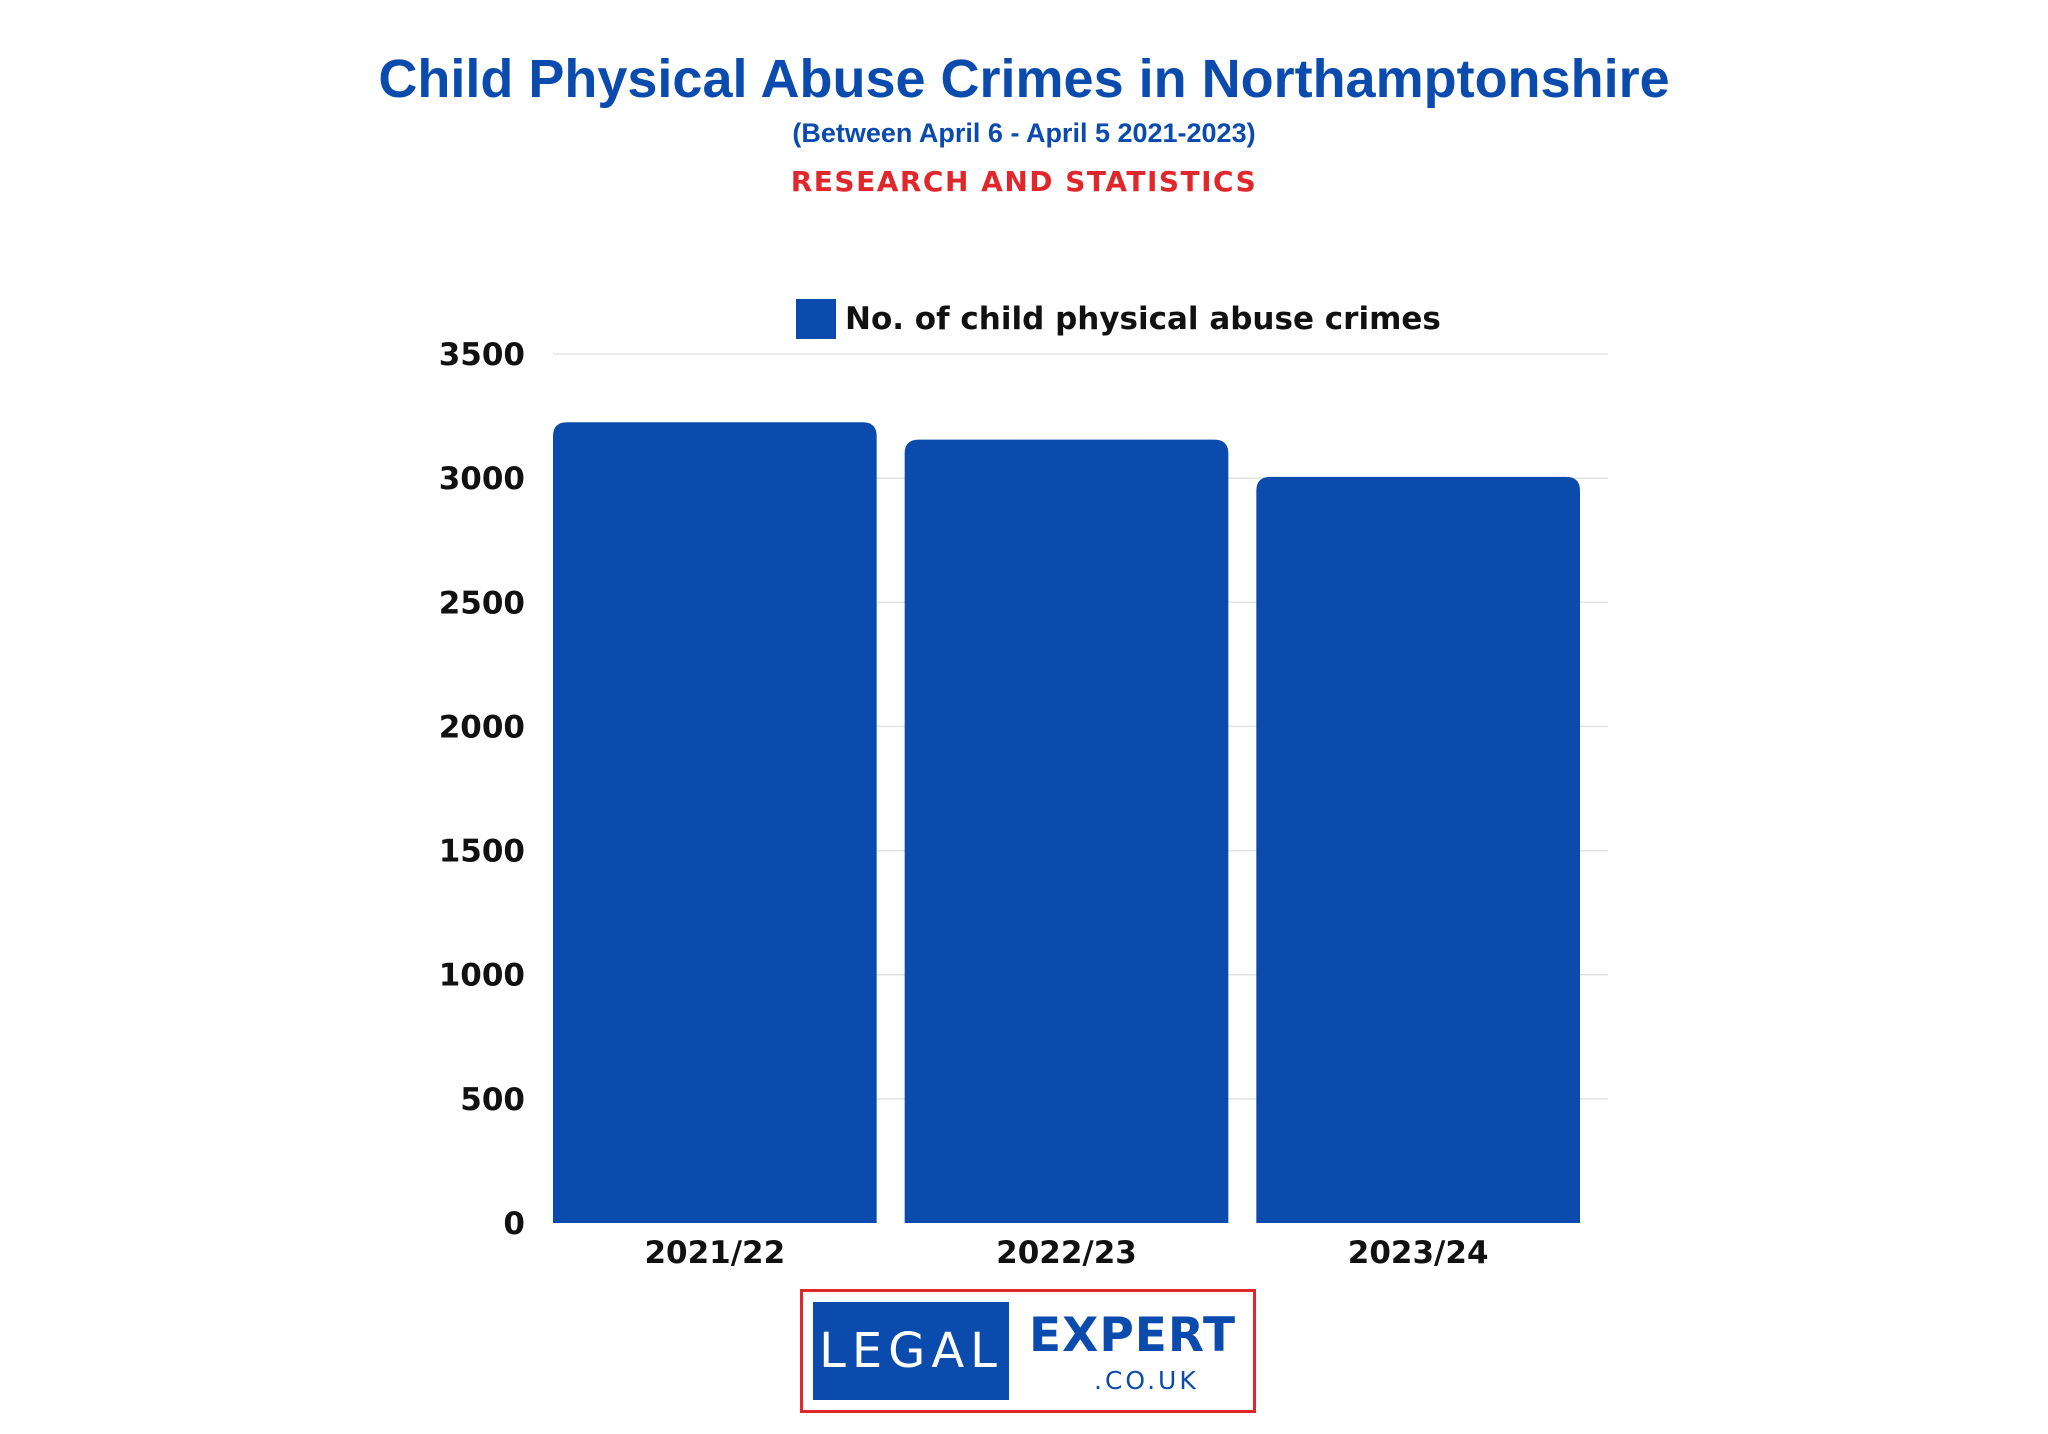 This screenshot has height=1434, width=2048. Describe the element at coordinates (1133, 1335) in the screenshot. I see `logo-expert-text: EXPERT` at that location.